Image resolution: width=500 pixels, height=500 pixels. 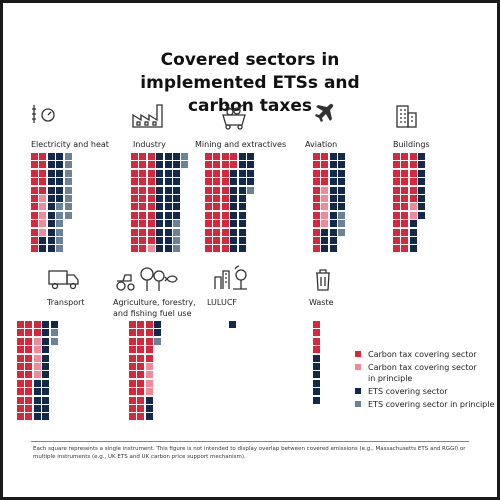 I want to click on sector-label: Aviation, so click(x=321, y=144).